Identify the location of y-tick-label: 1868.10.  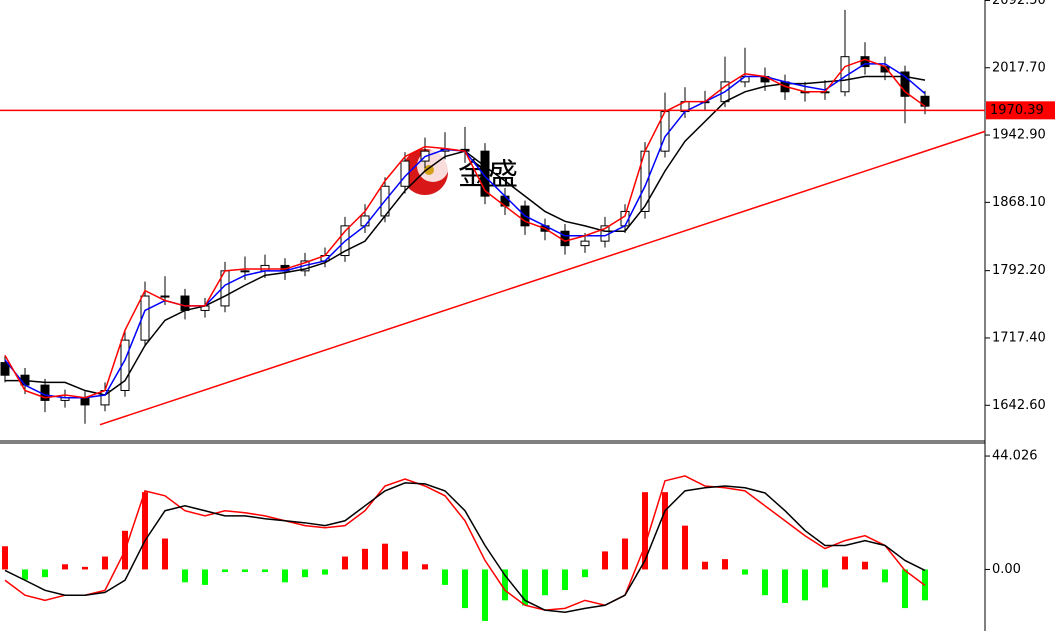
(1019, 202).